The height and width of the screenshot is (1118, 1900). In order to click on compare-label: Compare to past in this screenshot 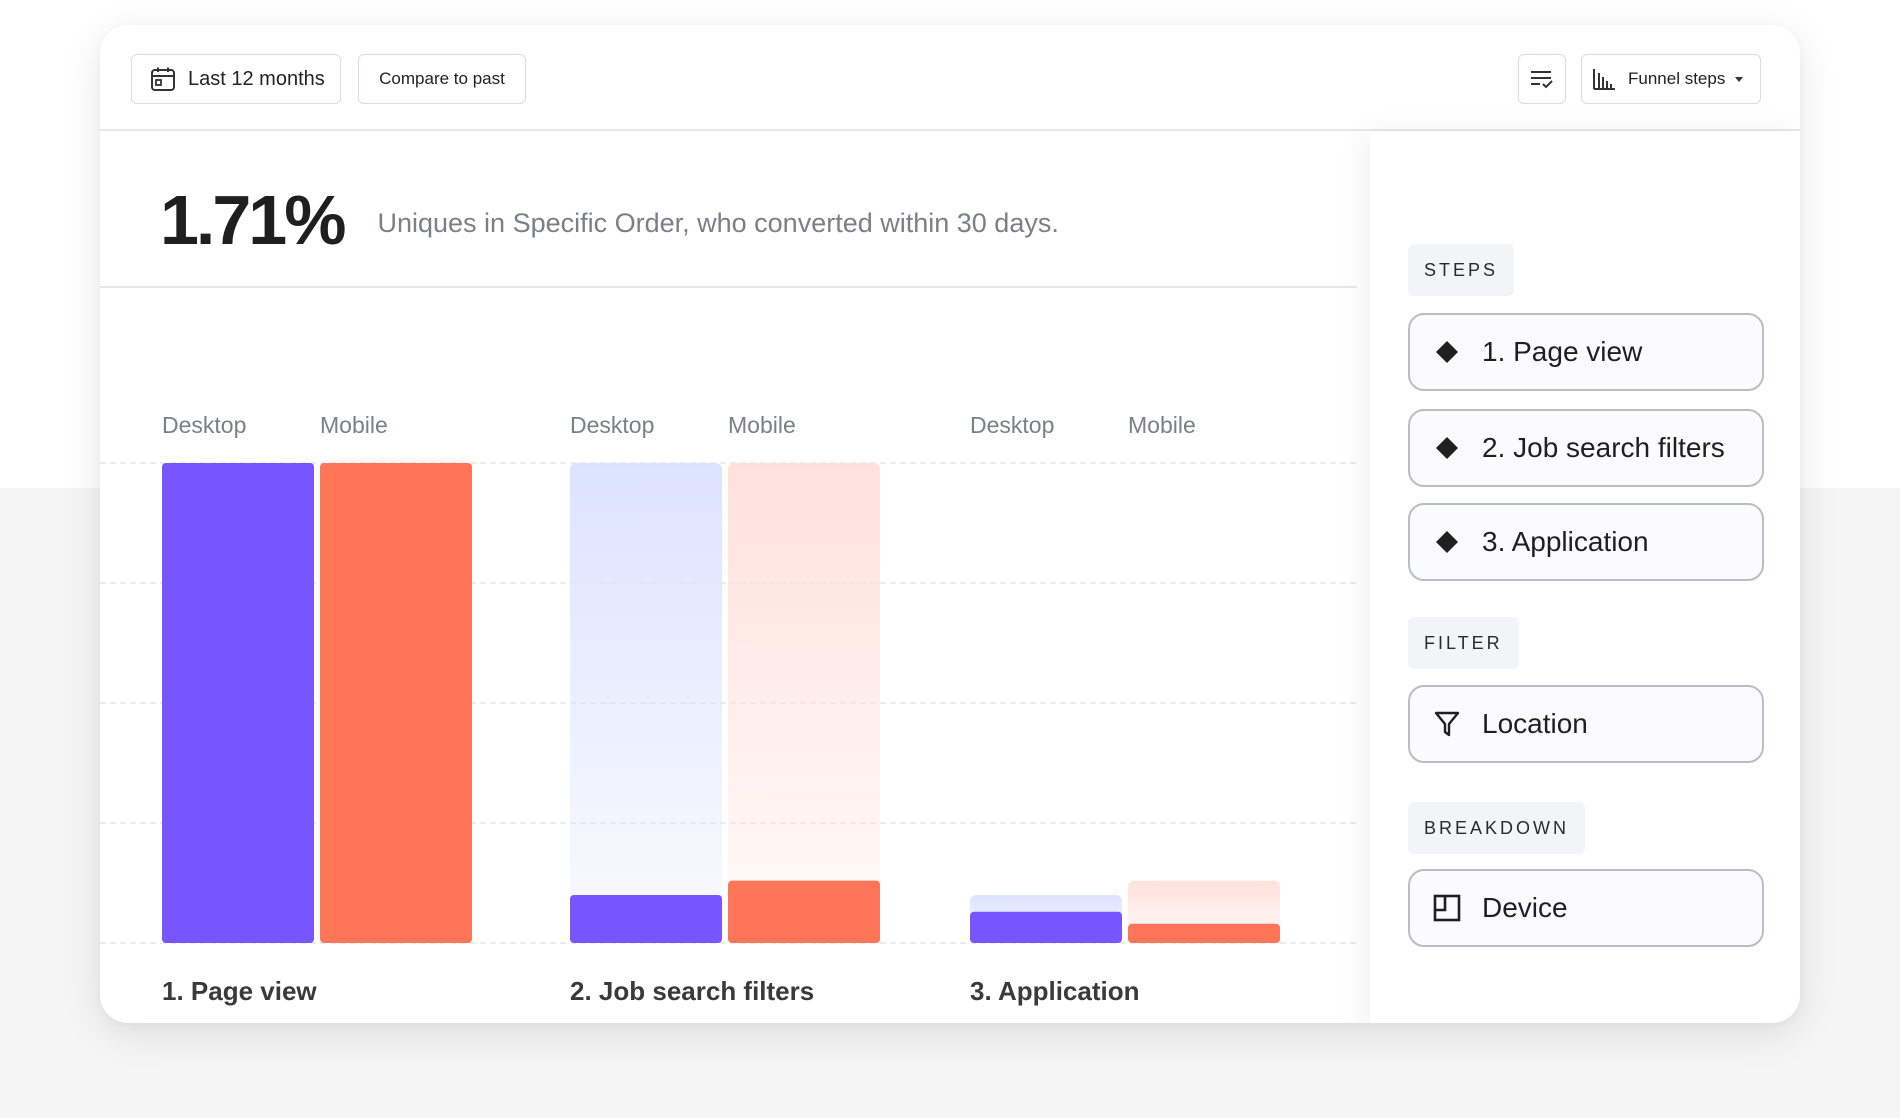, I will do `click(442, 78)`.